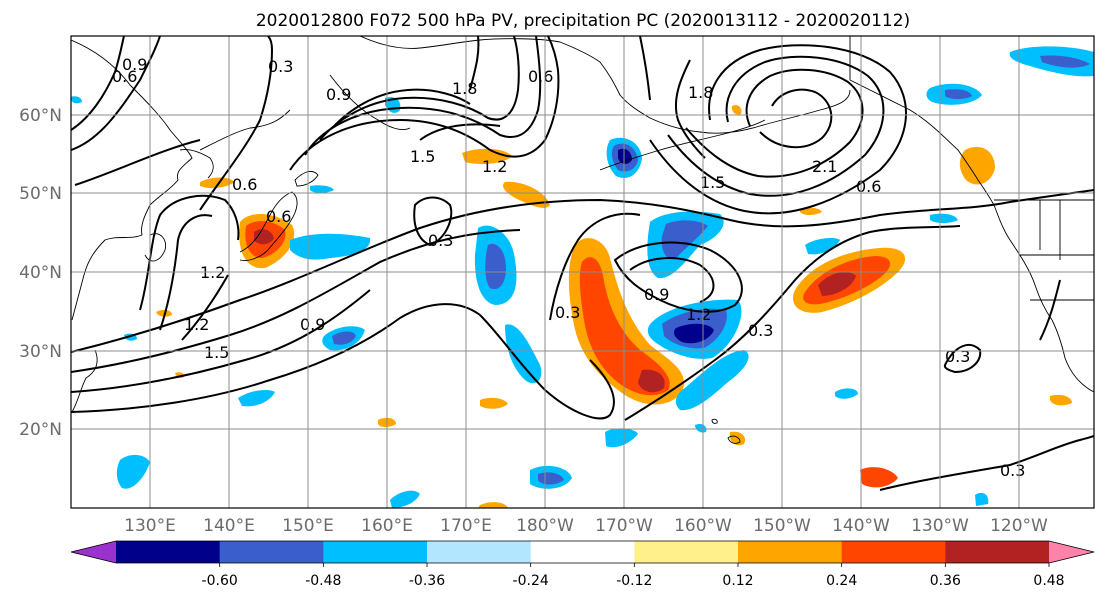 This screenshot has width=1105, height=601. What do you see at coordinates (624, 526) in the screenshot?
I see `lon-label: 170°W` at bounding box center [624, 526].